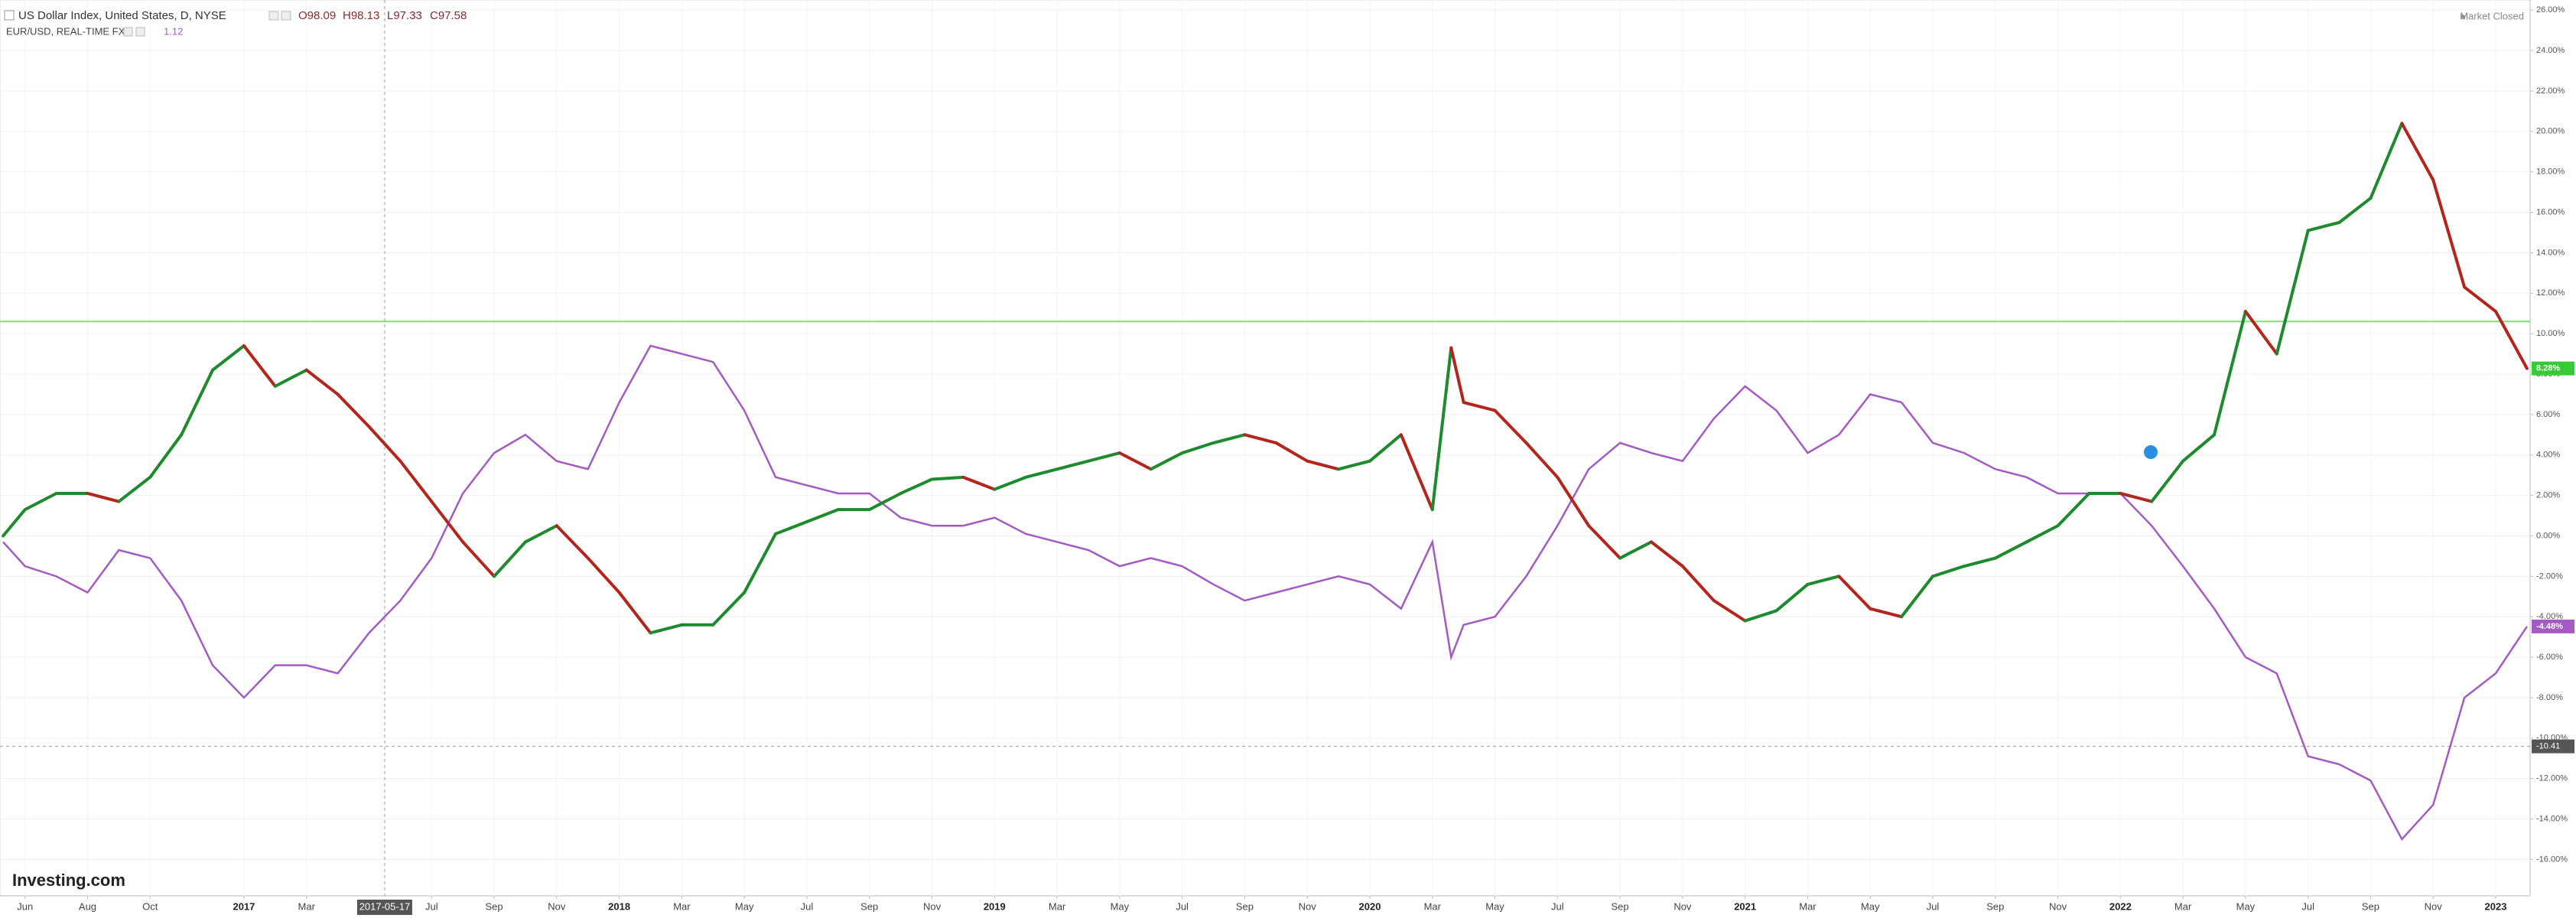  Describe the element at coordinates (2548, 414) in the screenshot. I see `y-tick-label: 6.00%` at that location.